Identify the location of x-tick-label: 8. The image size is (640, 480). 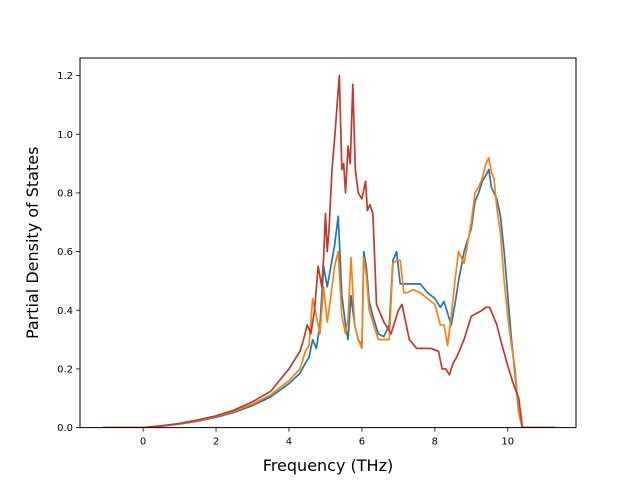
(435, 442).